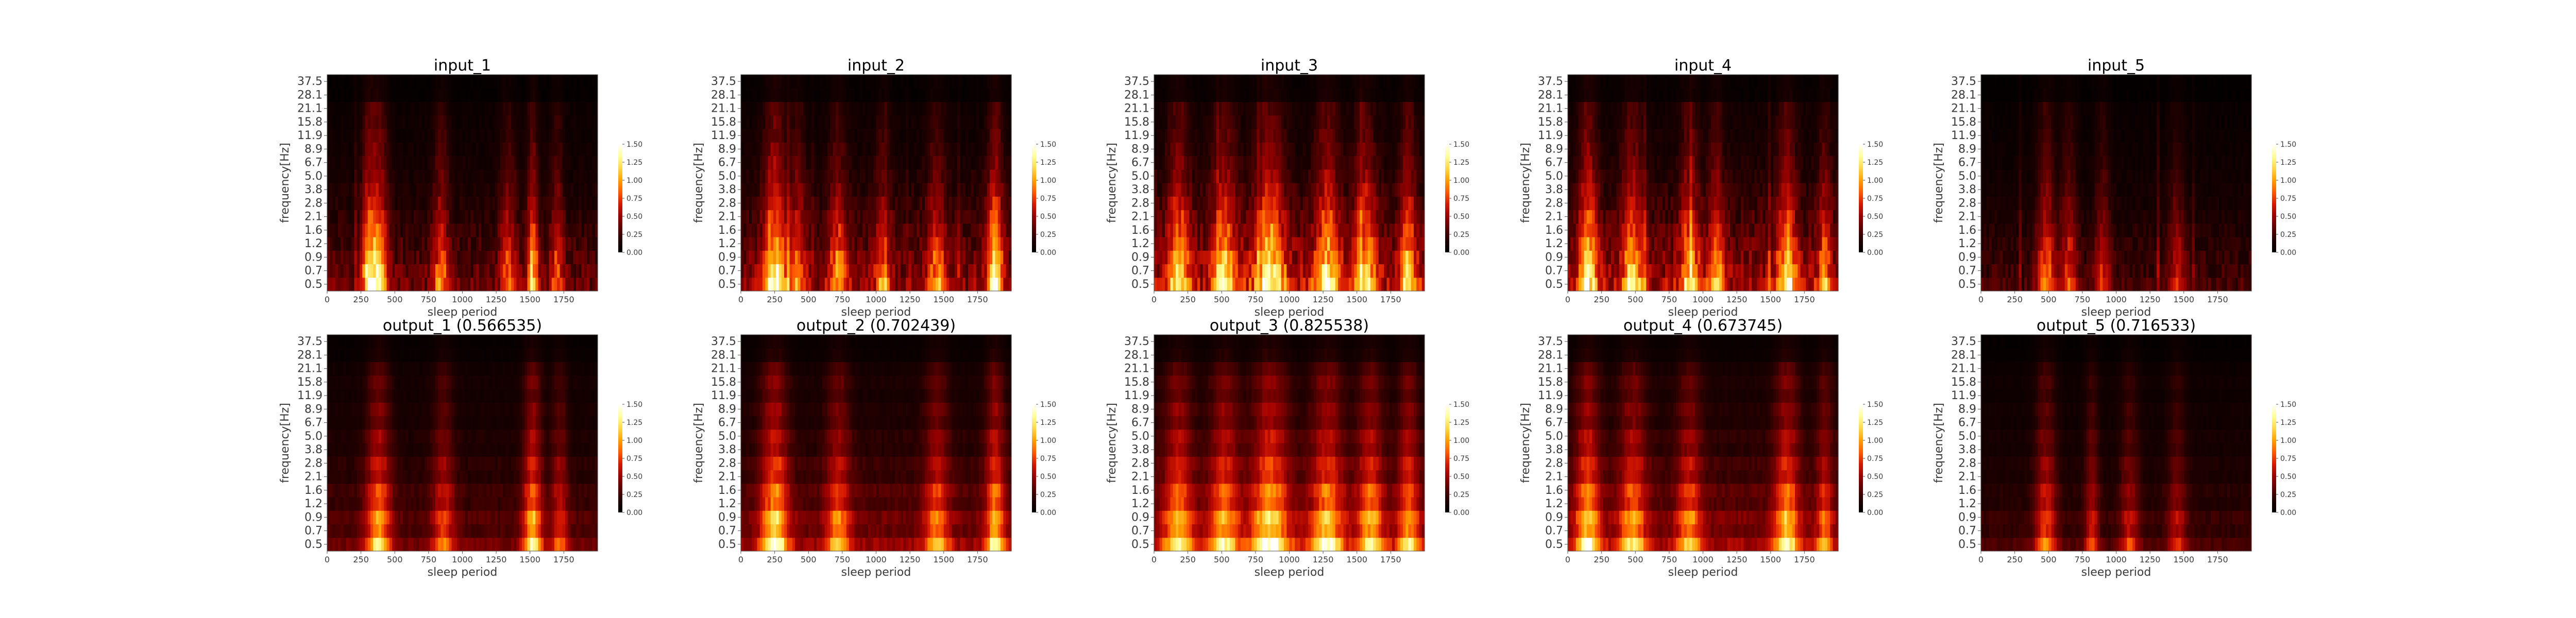 The width and height of the screenshot is (2576, 618). I want to click on heatmap-cells, so click(1289, 183).